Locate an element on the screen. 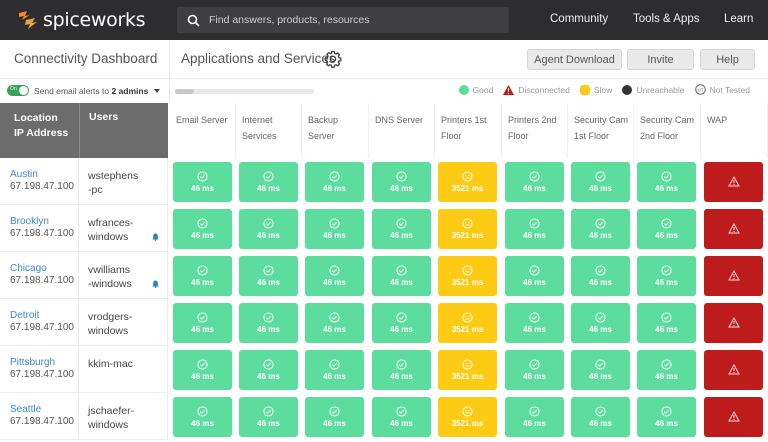 This screenshot has width=768, height=442. location-link: Seattle is located at coordinates (26, 409).